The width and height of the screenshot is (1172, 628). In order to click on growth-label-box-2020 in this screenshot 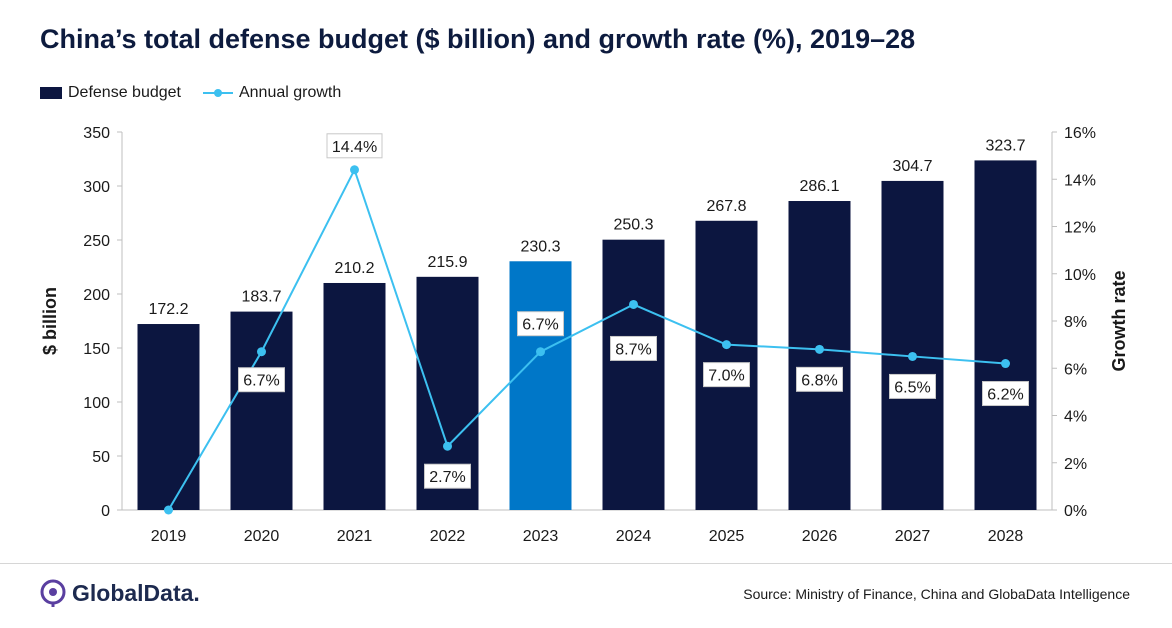, I will do `click(261, 380)`.